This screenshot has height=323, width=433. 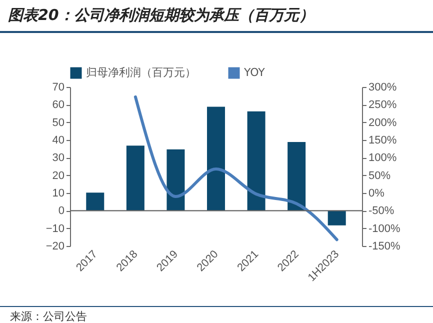 What do you see at coordinates (382, 158) in the screenshot?
I see `y2-tick-label: 100%` at bounding box center [382, 158].